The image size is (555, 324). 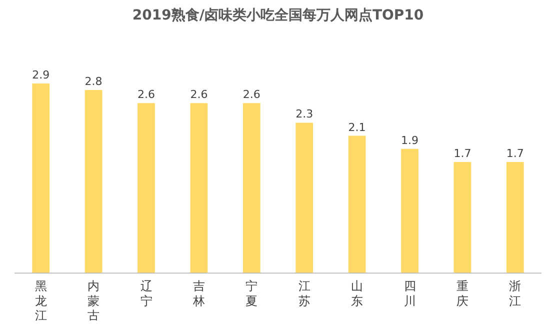 What do you see at coordinates (515, 293) in the screenshot?
I see `x-tick-label: 浙江` at bounding box center [515, 293].